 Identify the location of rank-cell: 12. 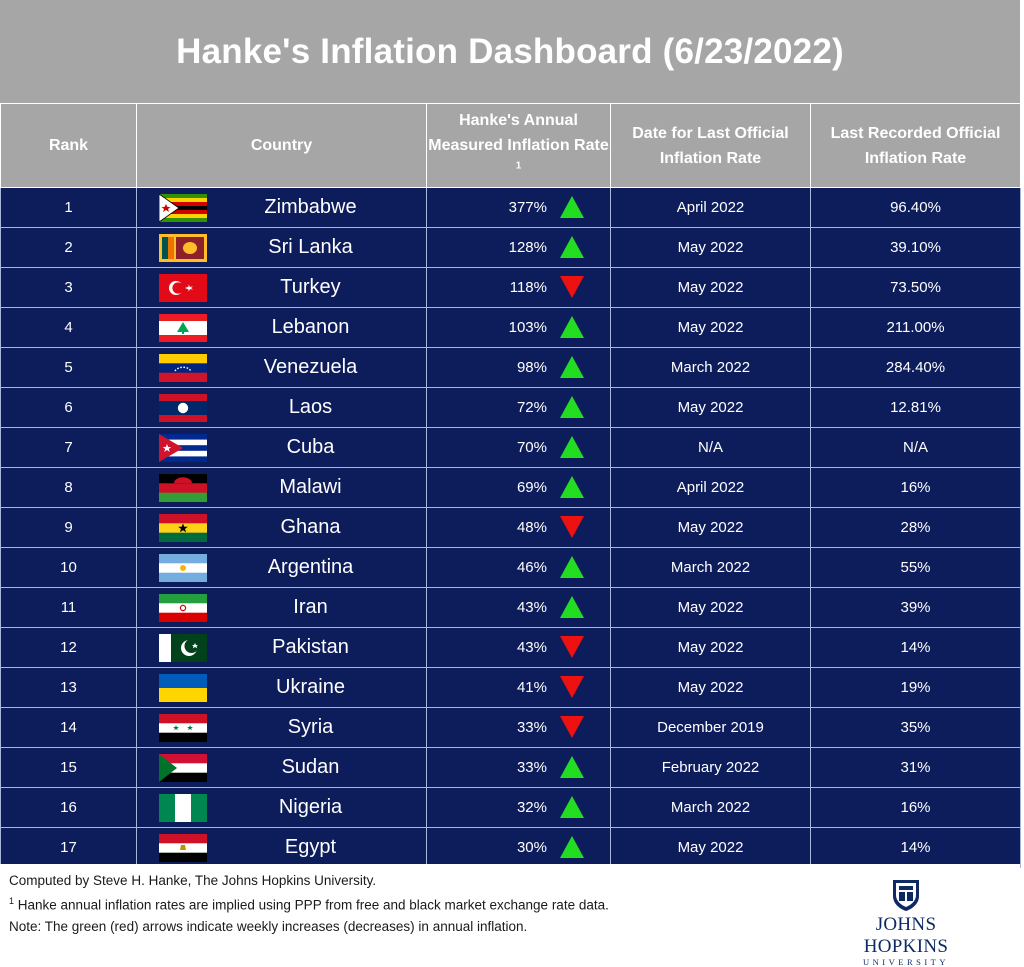
(68, 647).